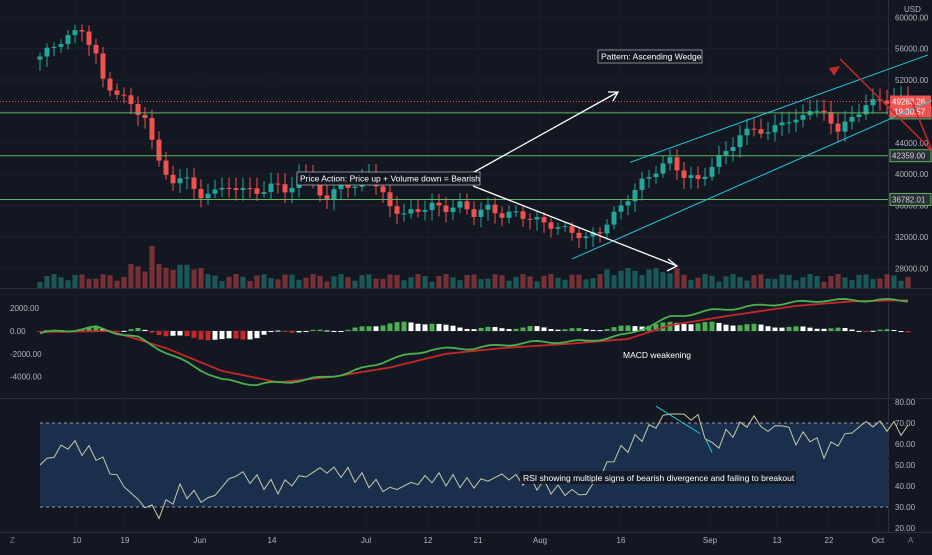  I want to click on auto-scale-button: A, so click(911, 540).